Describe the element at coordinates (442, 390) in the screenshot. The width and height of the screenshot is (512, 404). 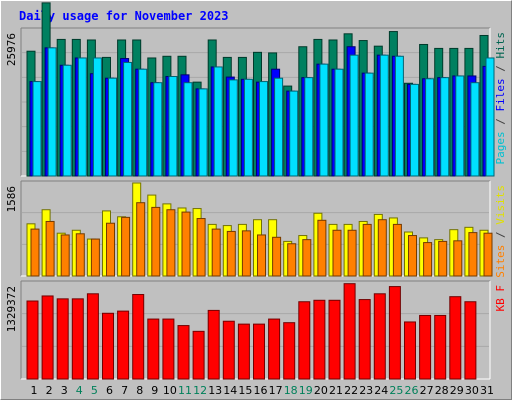
I see `x-tick-label: 28` at that location.